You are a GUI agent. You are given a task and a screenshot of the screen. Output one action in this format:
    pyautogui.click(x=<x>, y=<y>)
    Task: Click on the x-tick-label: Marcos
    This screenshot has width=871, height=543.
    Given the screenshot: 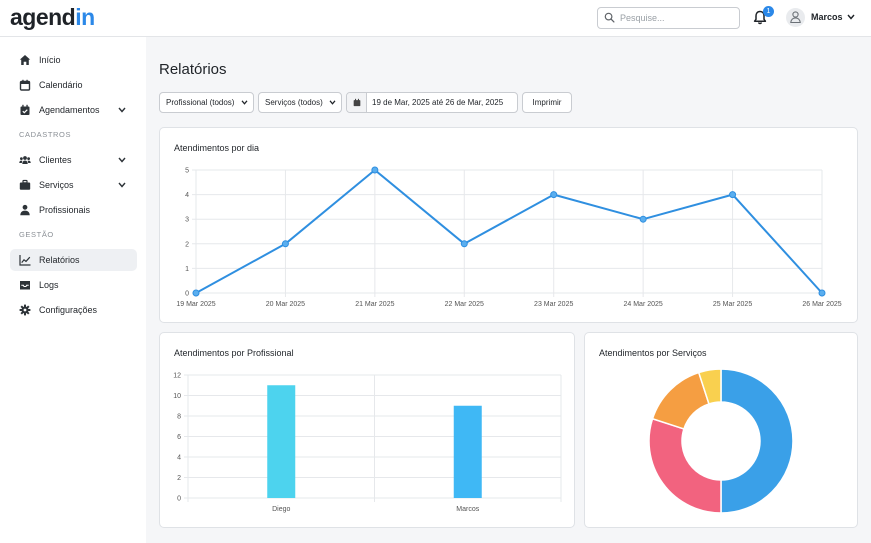 What is the action you would take?
    pyautogui.click(x=467, y=509)
    